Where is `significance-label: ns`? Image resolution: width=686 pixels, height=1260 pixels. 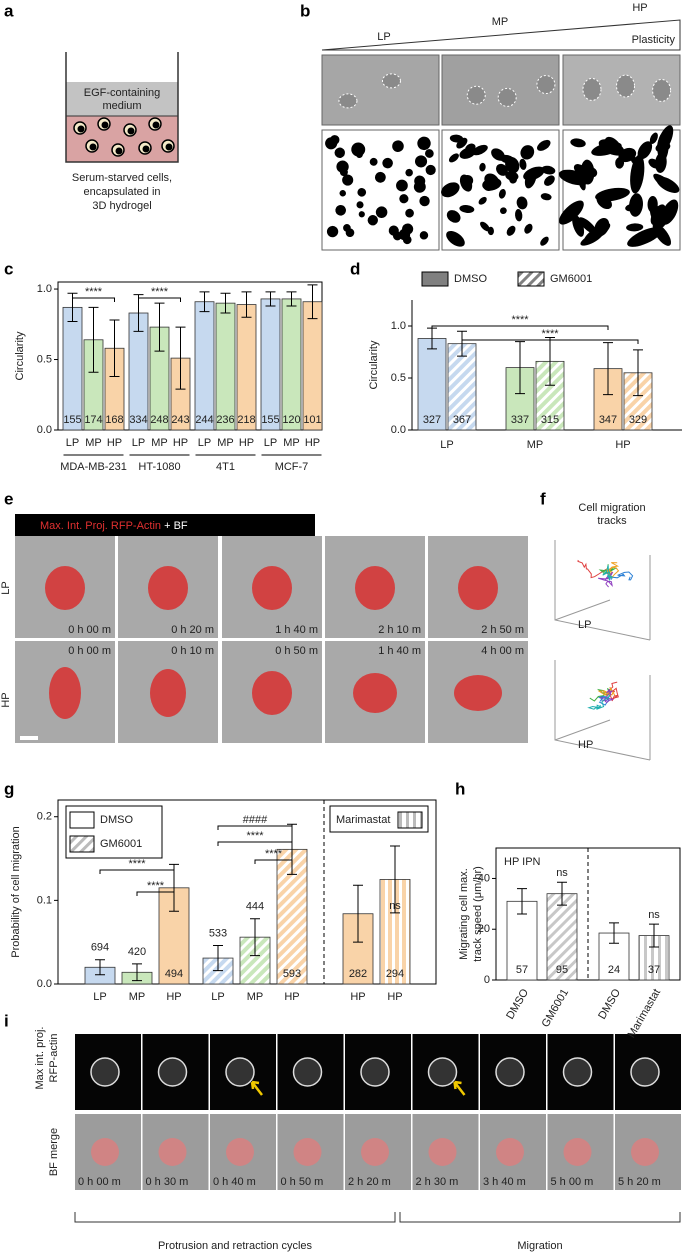
significance-label: ns is located at coordinates (395, 906).